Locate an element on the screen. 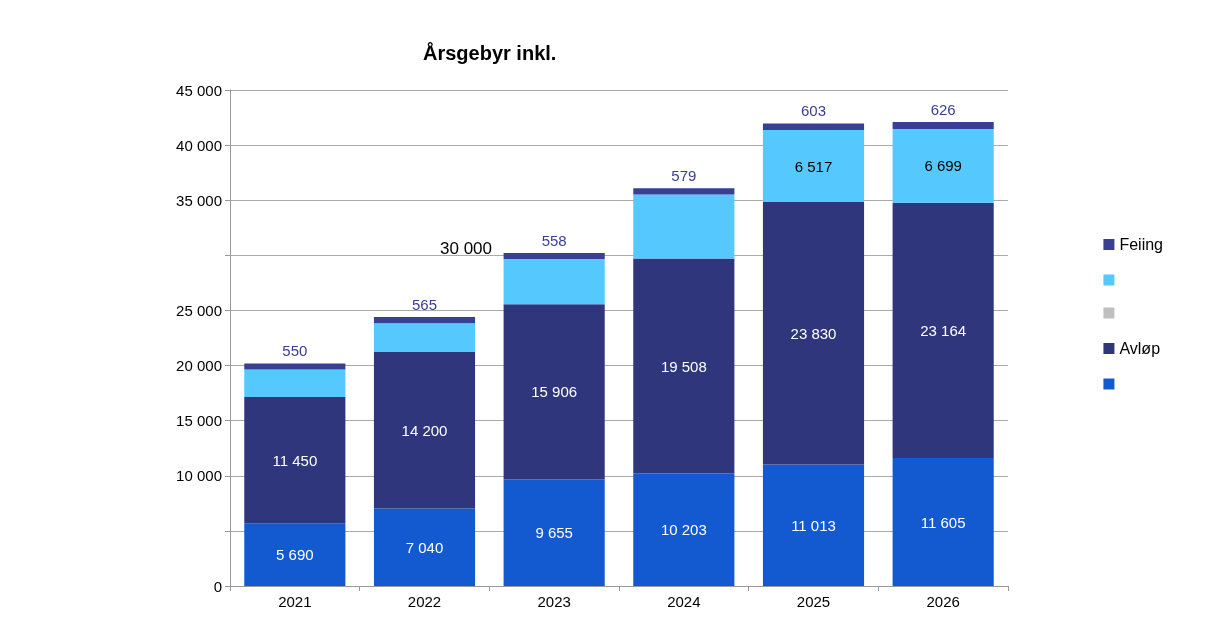 The height and width of the screenshot is (630, 1210). data-label: 603 is located at coordinates (813, 111).